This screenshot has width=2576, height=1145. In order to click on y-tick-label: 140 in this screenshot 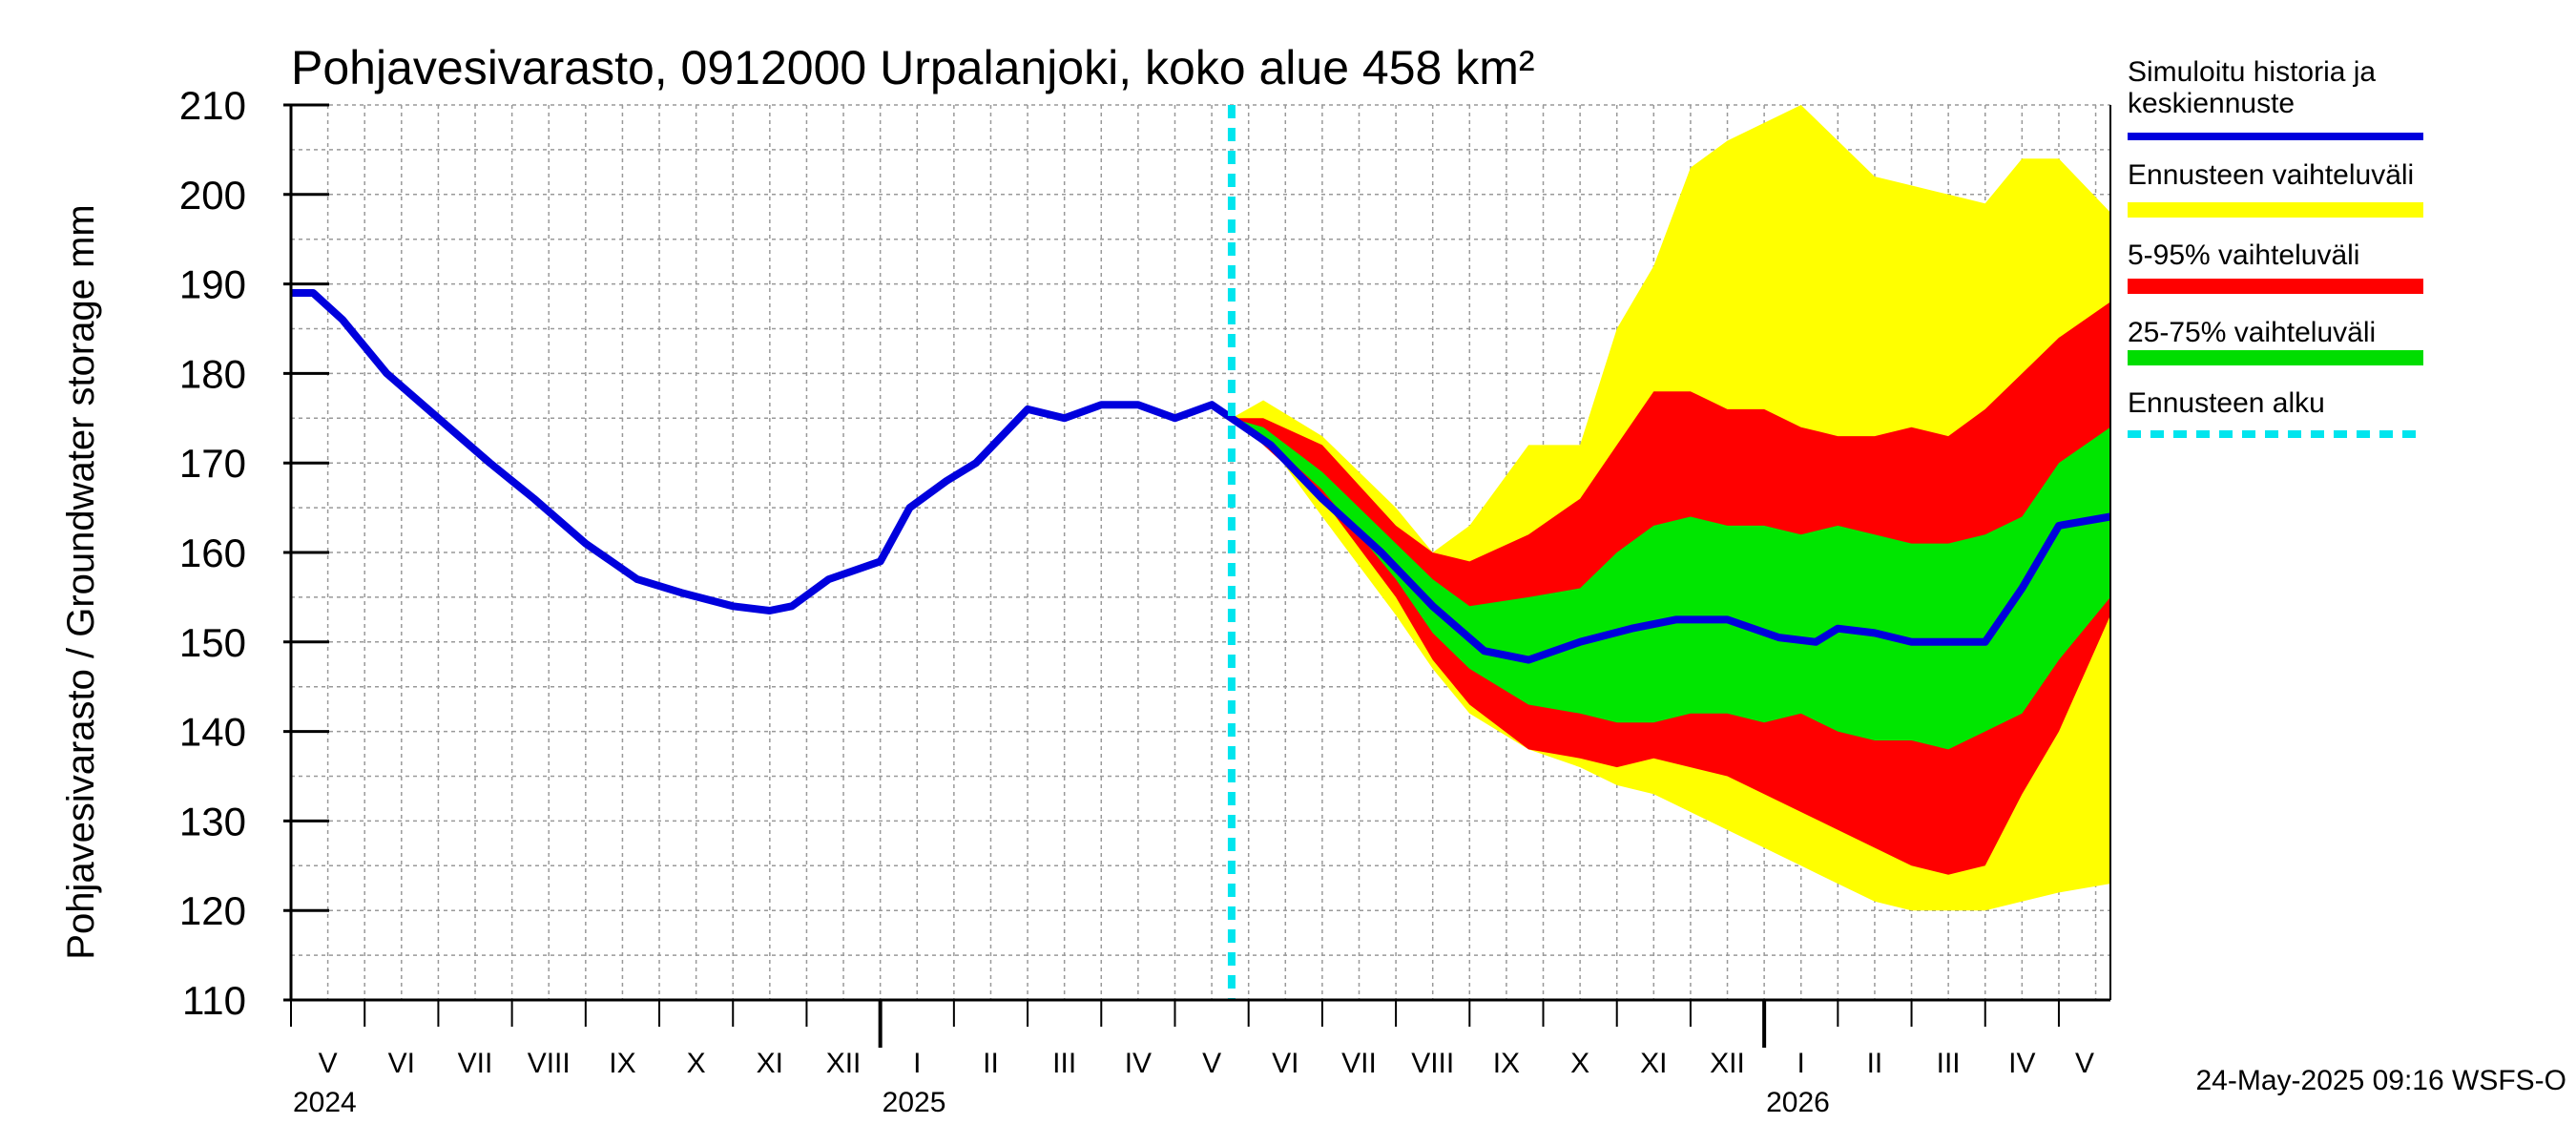, I will do `click(212, 732)`.